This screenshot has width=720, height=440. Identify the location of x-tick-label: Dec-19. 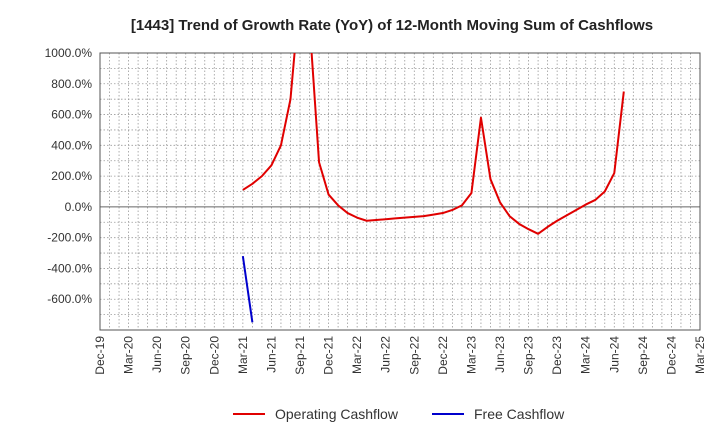
(100, 355).